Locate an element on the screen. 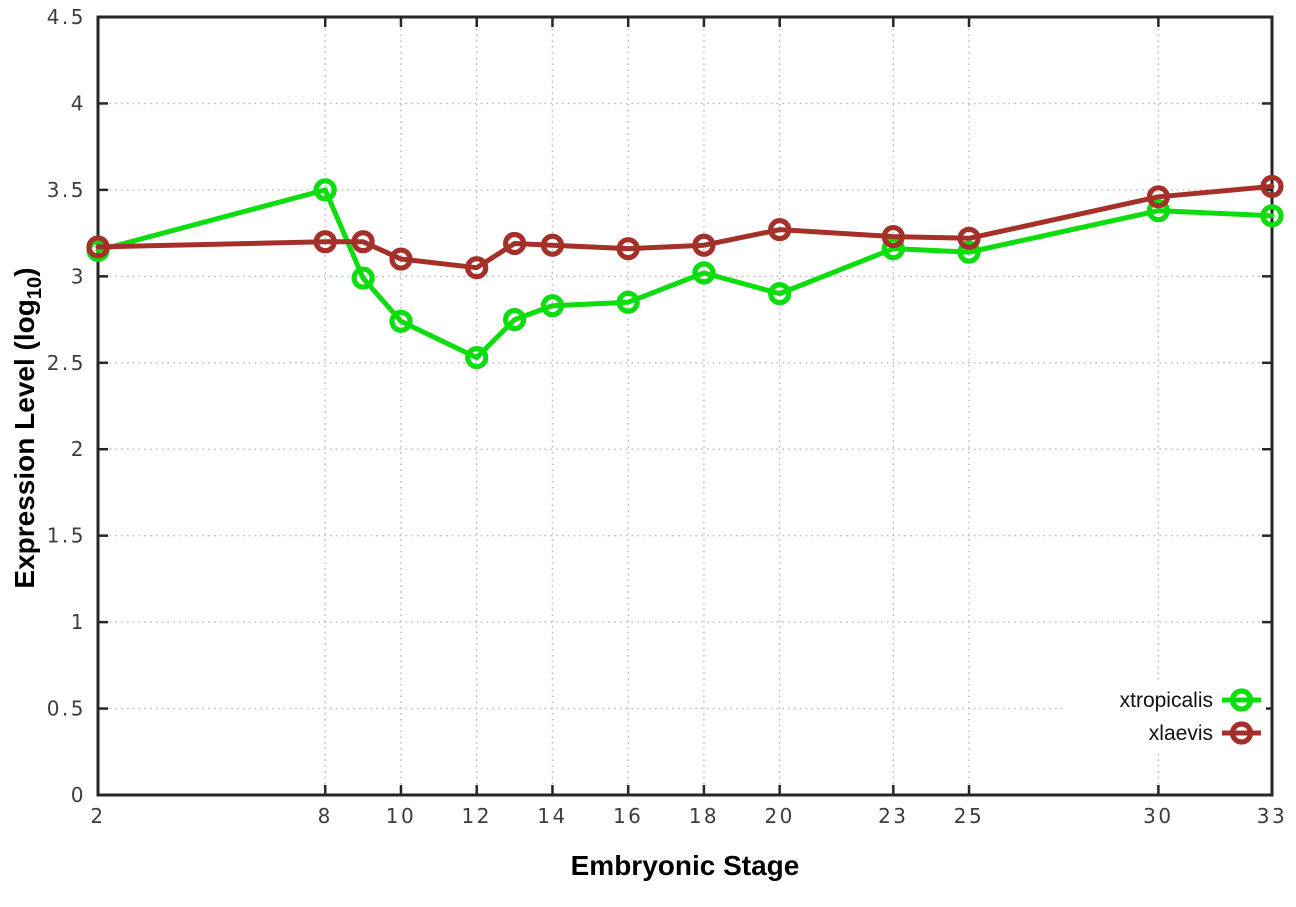 The image size is (1296, 907). y-tick-label: 0.5 is located at coordinates (66, 709).